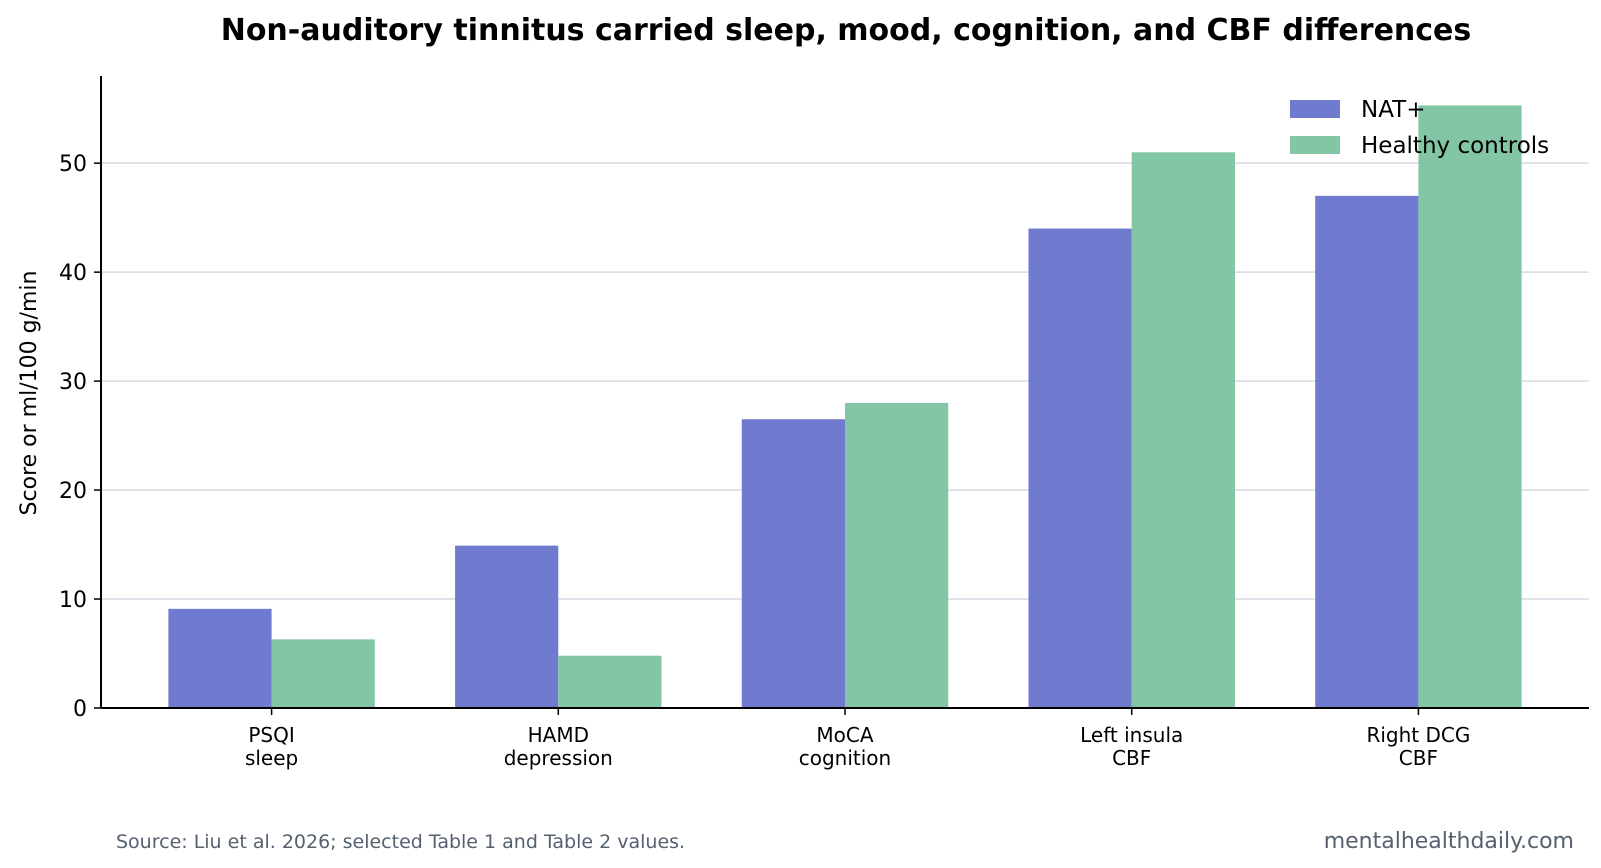 The height and width of the screenshot is (868, 1601). Describe the element at coordinates (558, 746) in the screenshot. I see `x-tick-label: HAMD depression` at that location.